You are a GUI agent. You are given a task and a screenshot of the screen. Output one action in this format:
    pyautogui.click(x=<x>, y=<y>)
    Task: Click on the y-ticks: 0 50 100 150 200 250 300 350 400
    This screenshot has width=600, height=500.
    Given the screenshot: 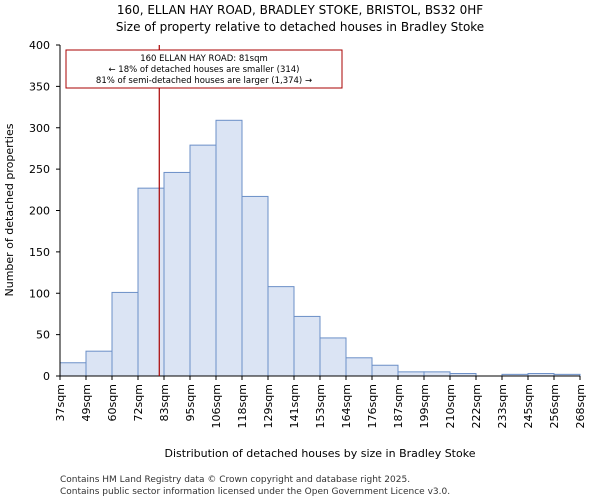 What is the action you would take?
    pyautogui.click(x=44, y=211)
    